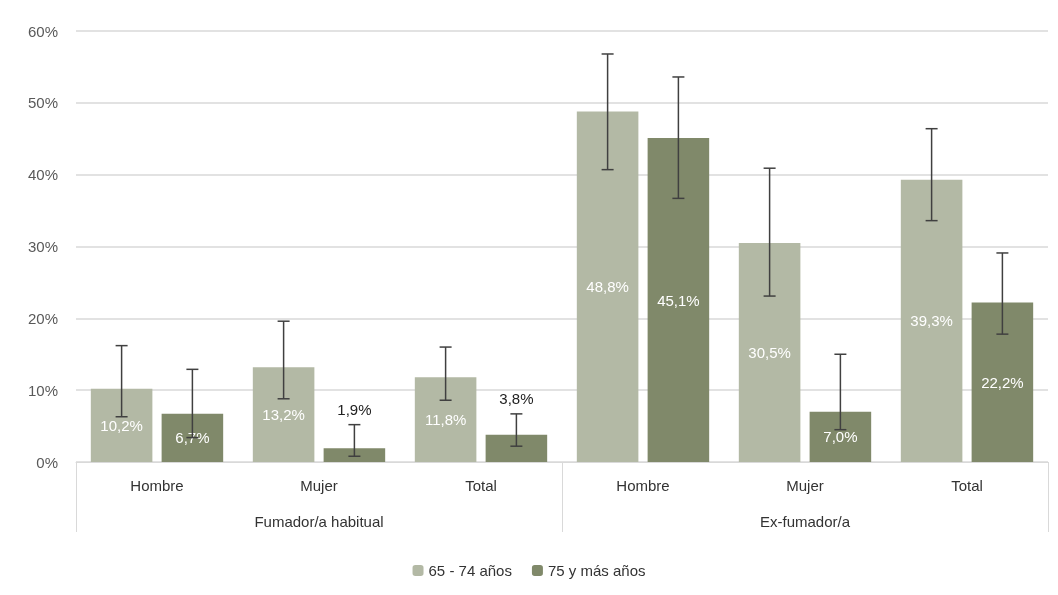  I want to click on data-label: 22,2%, so click(1002, 382).